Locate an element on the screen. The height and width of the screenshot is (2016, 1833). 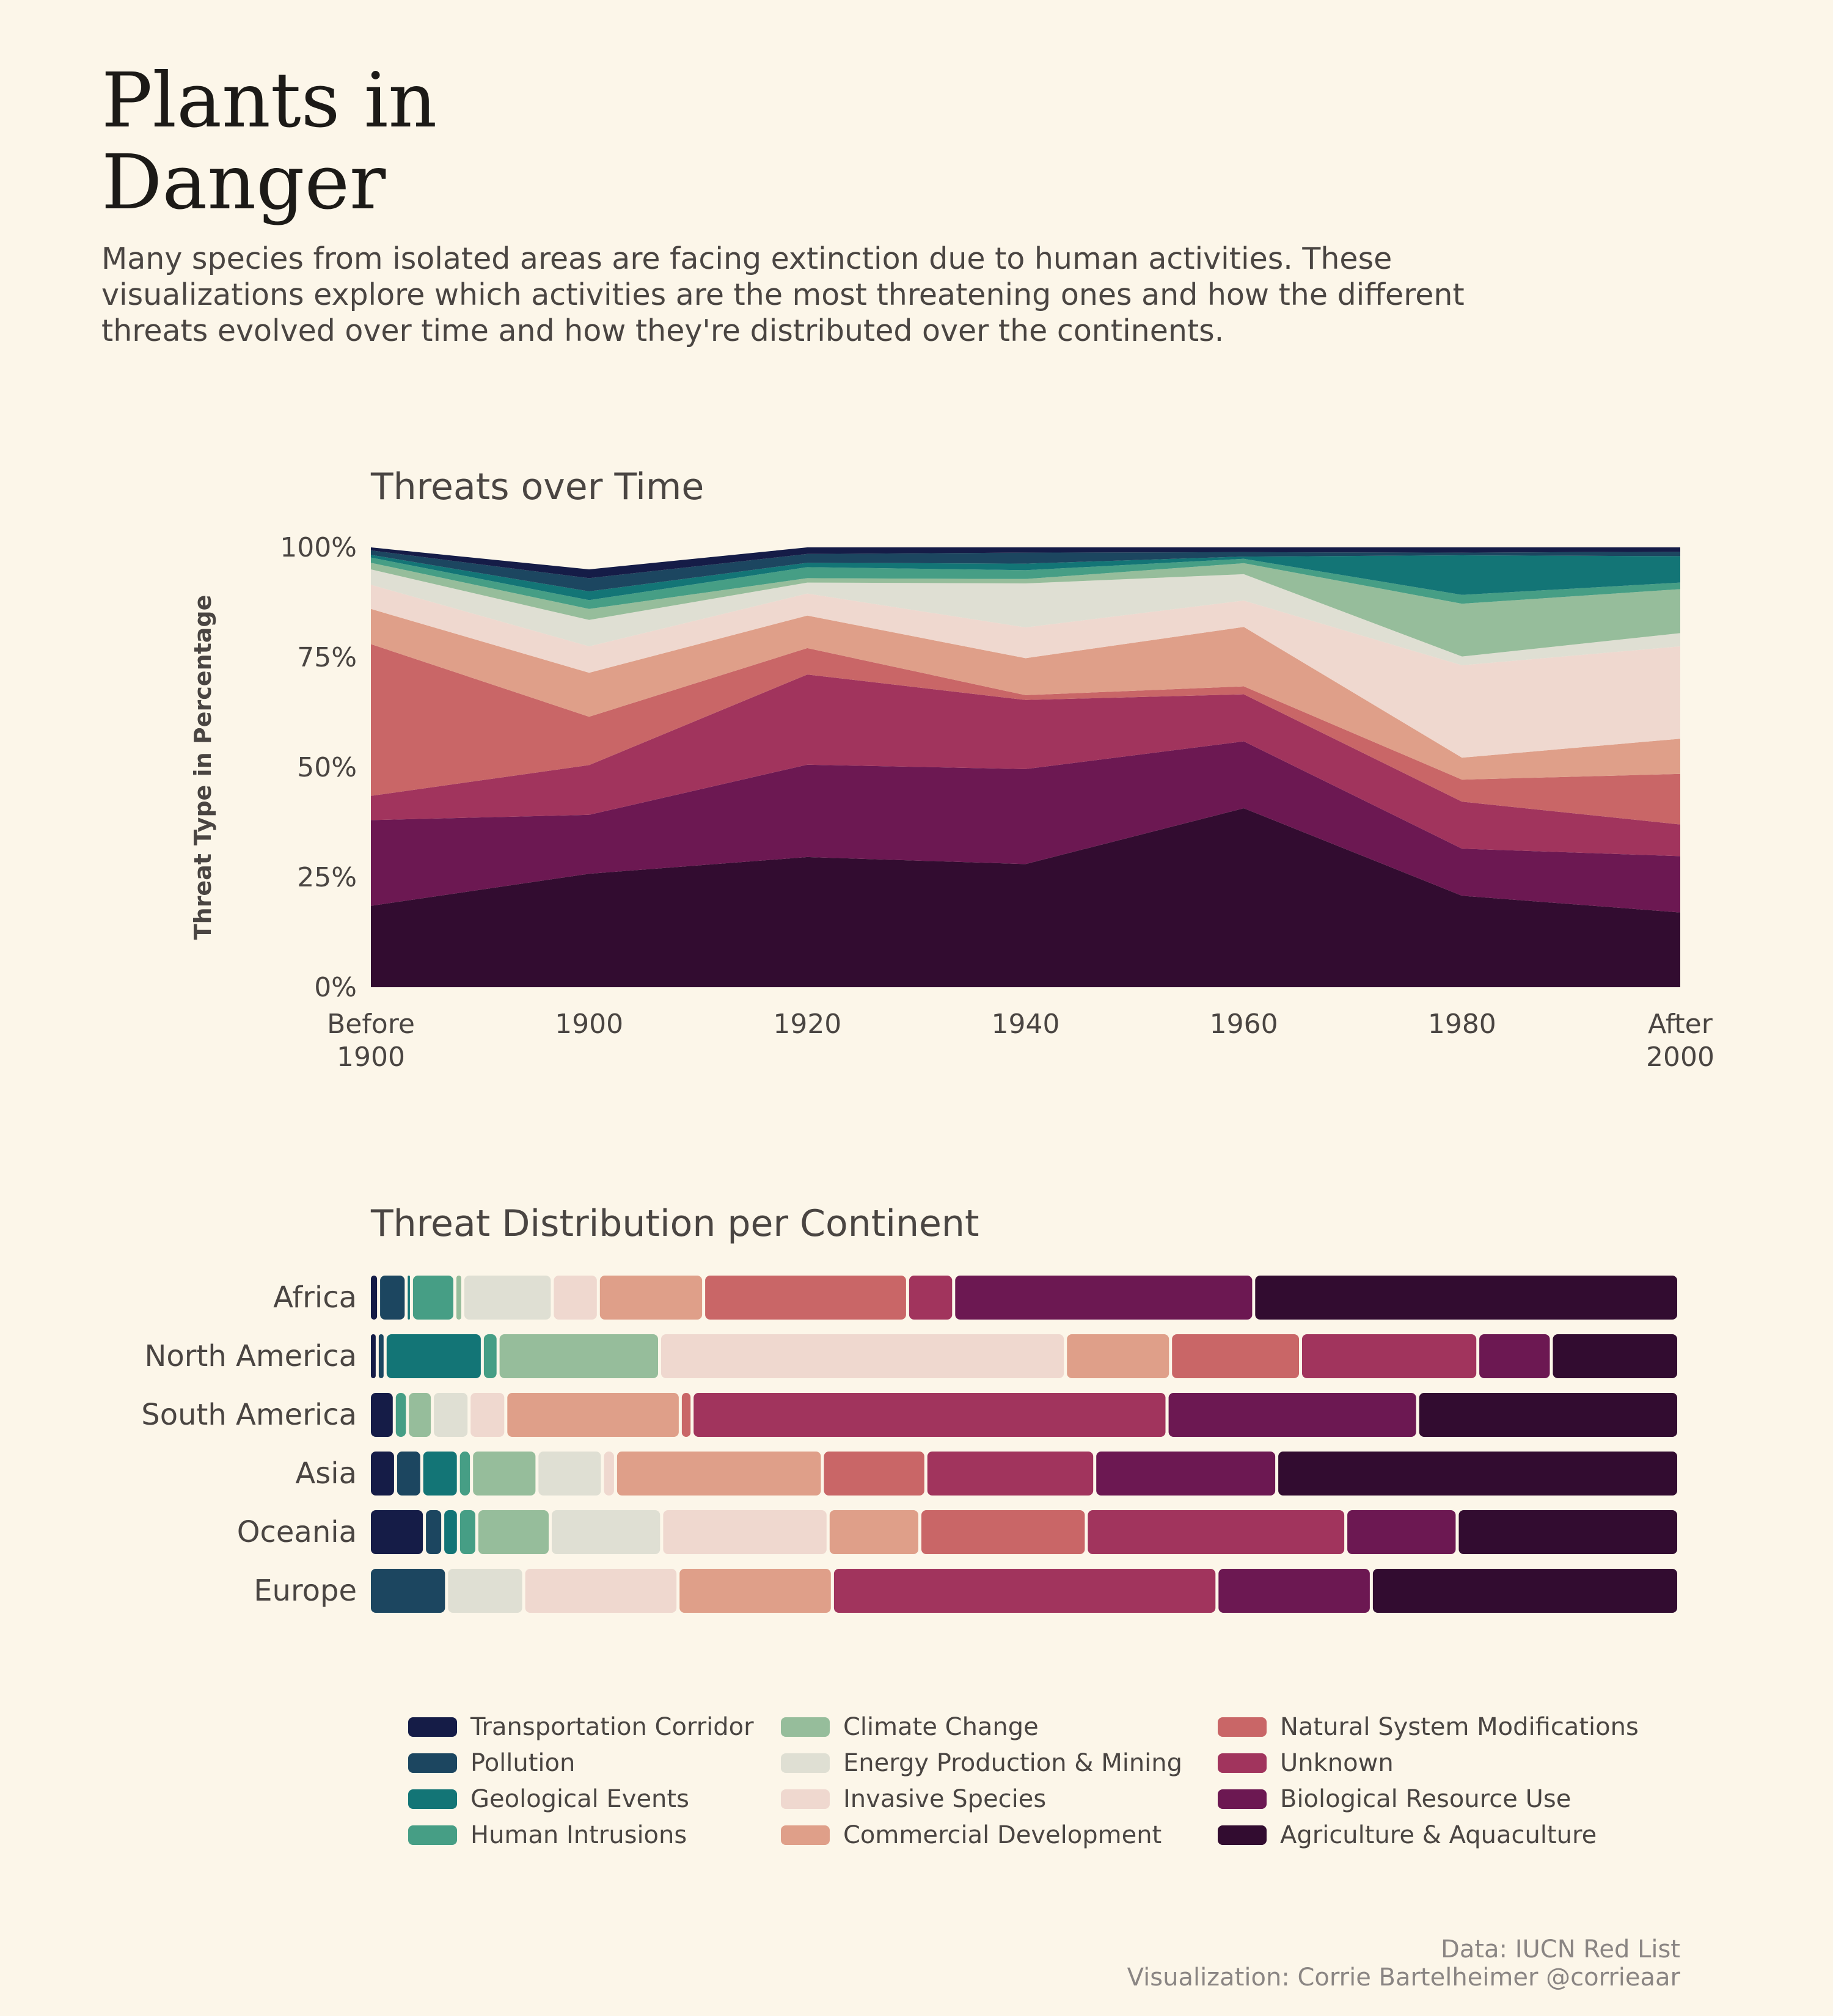
bar-segment-asia-energy-production-and-mining is located at coordinates (569, 1474).